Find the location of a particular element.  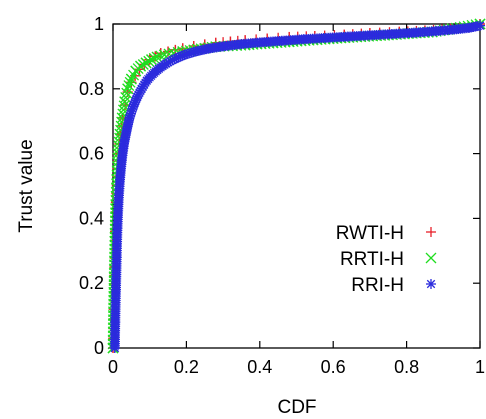

x-axis-label: CDF is located at coordinates (296, 407).